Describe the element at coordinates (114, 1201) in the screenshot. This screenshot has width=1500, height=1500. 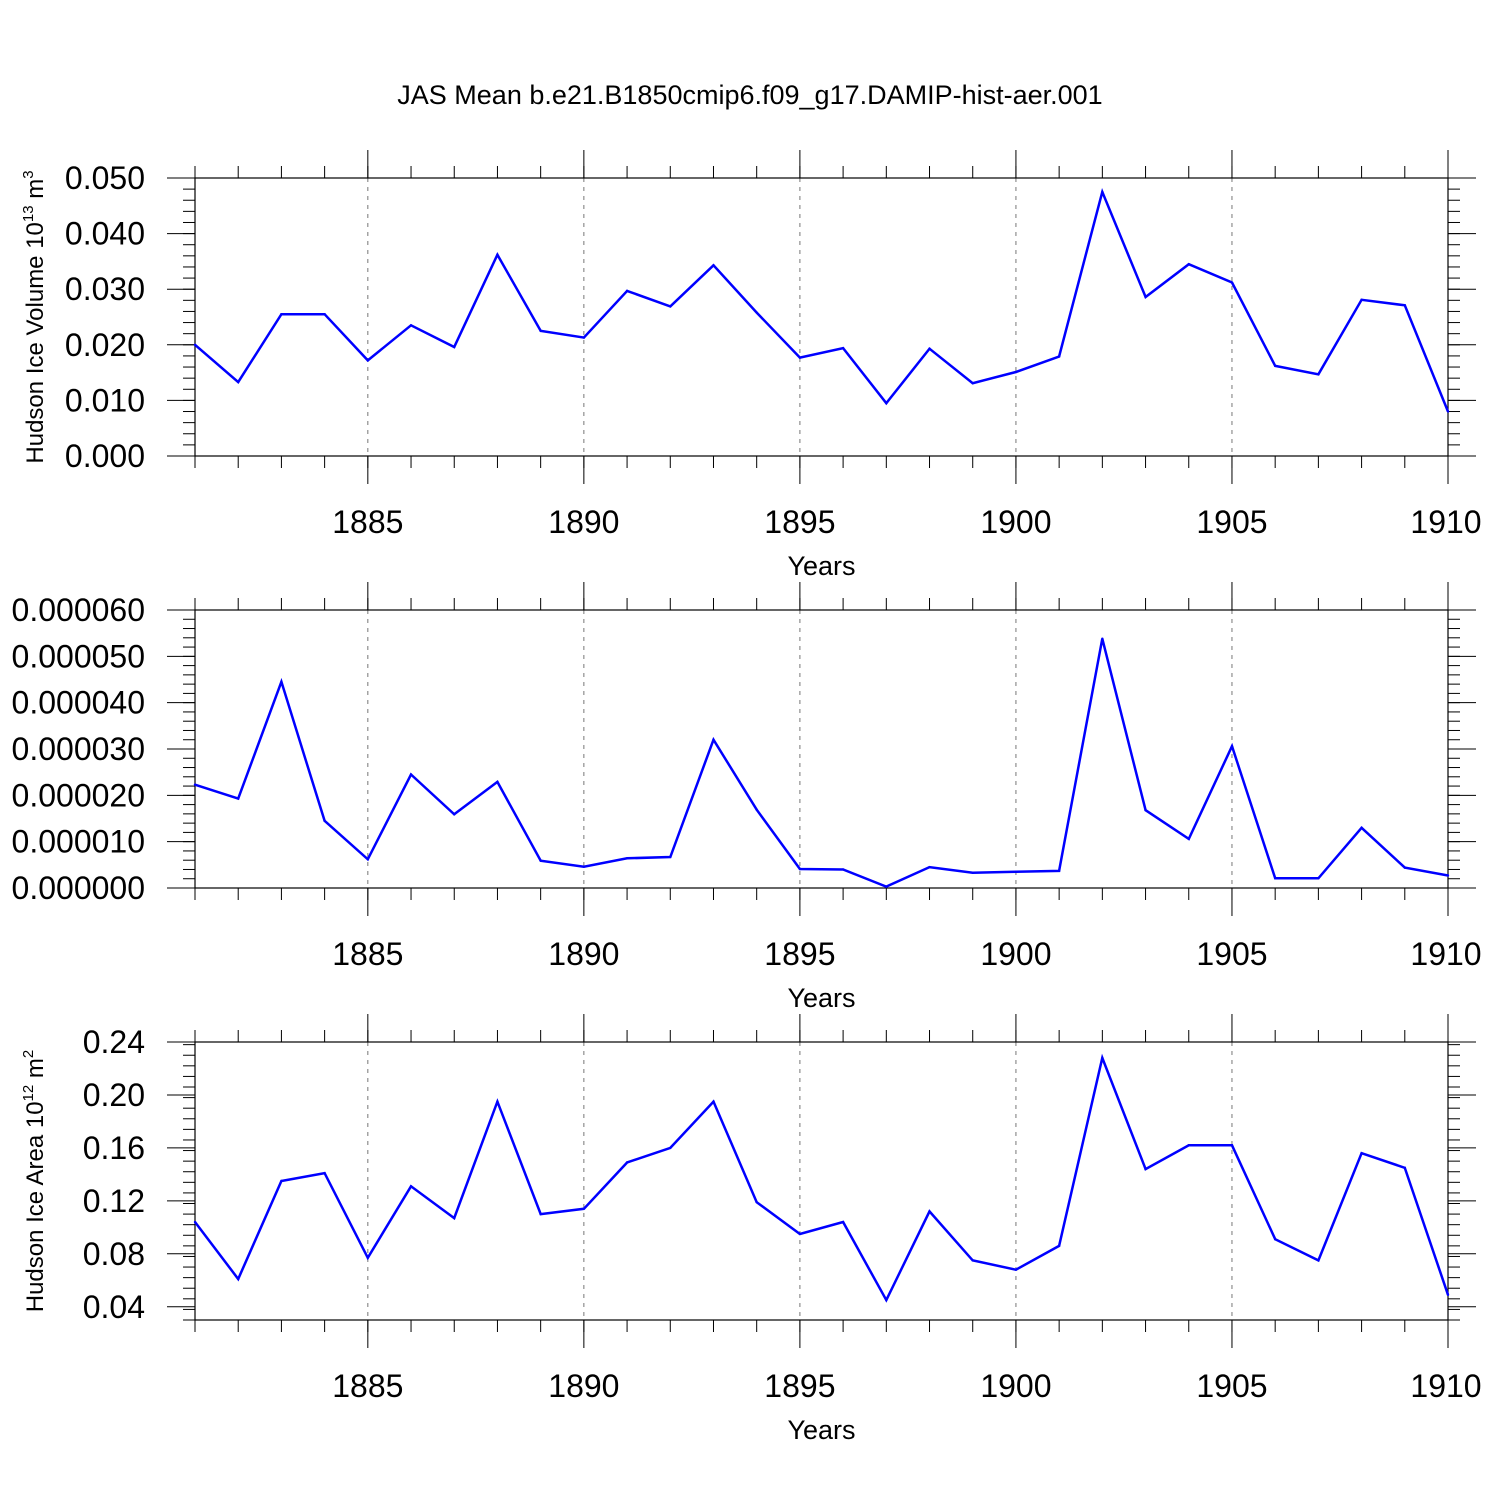
I see `y-tick-label: 0.12` at that location.